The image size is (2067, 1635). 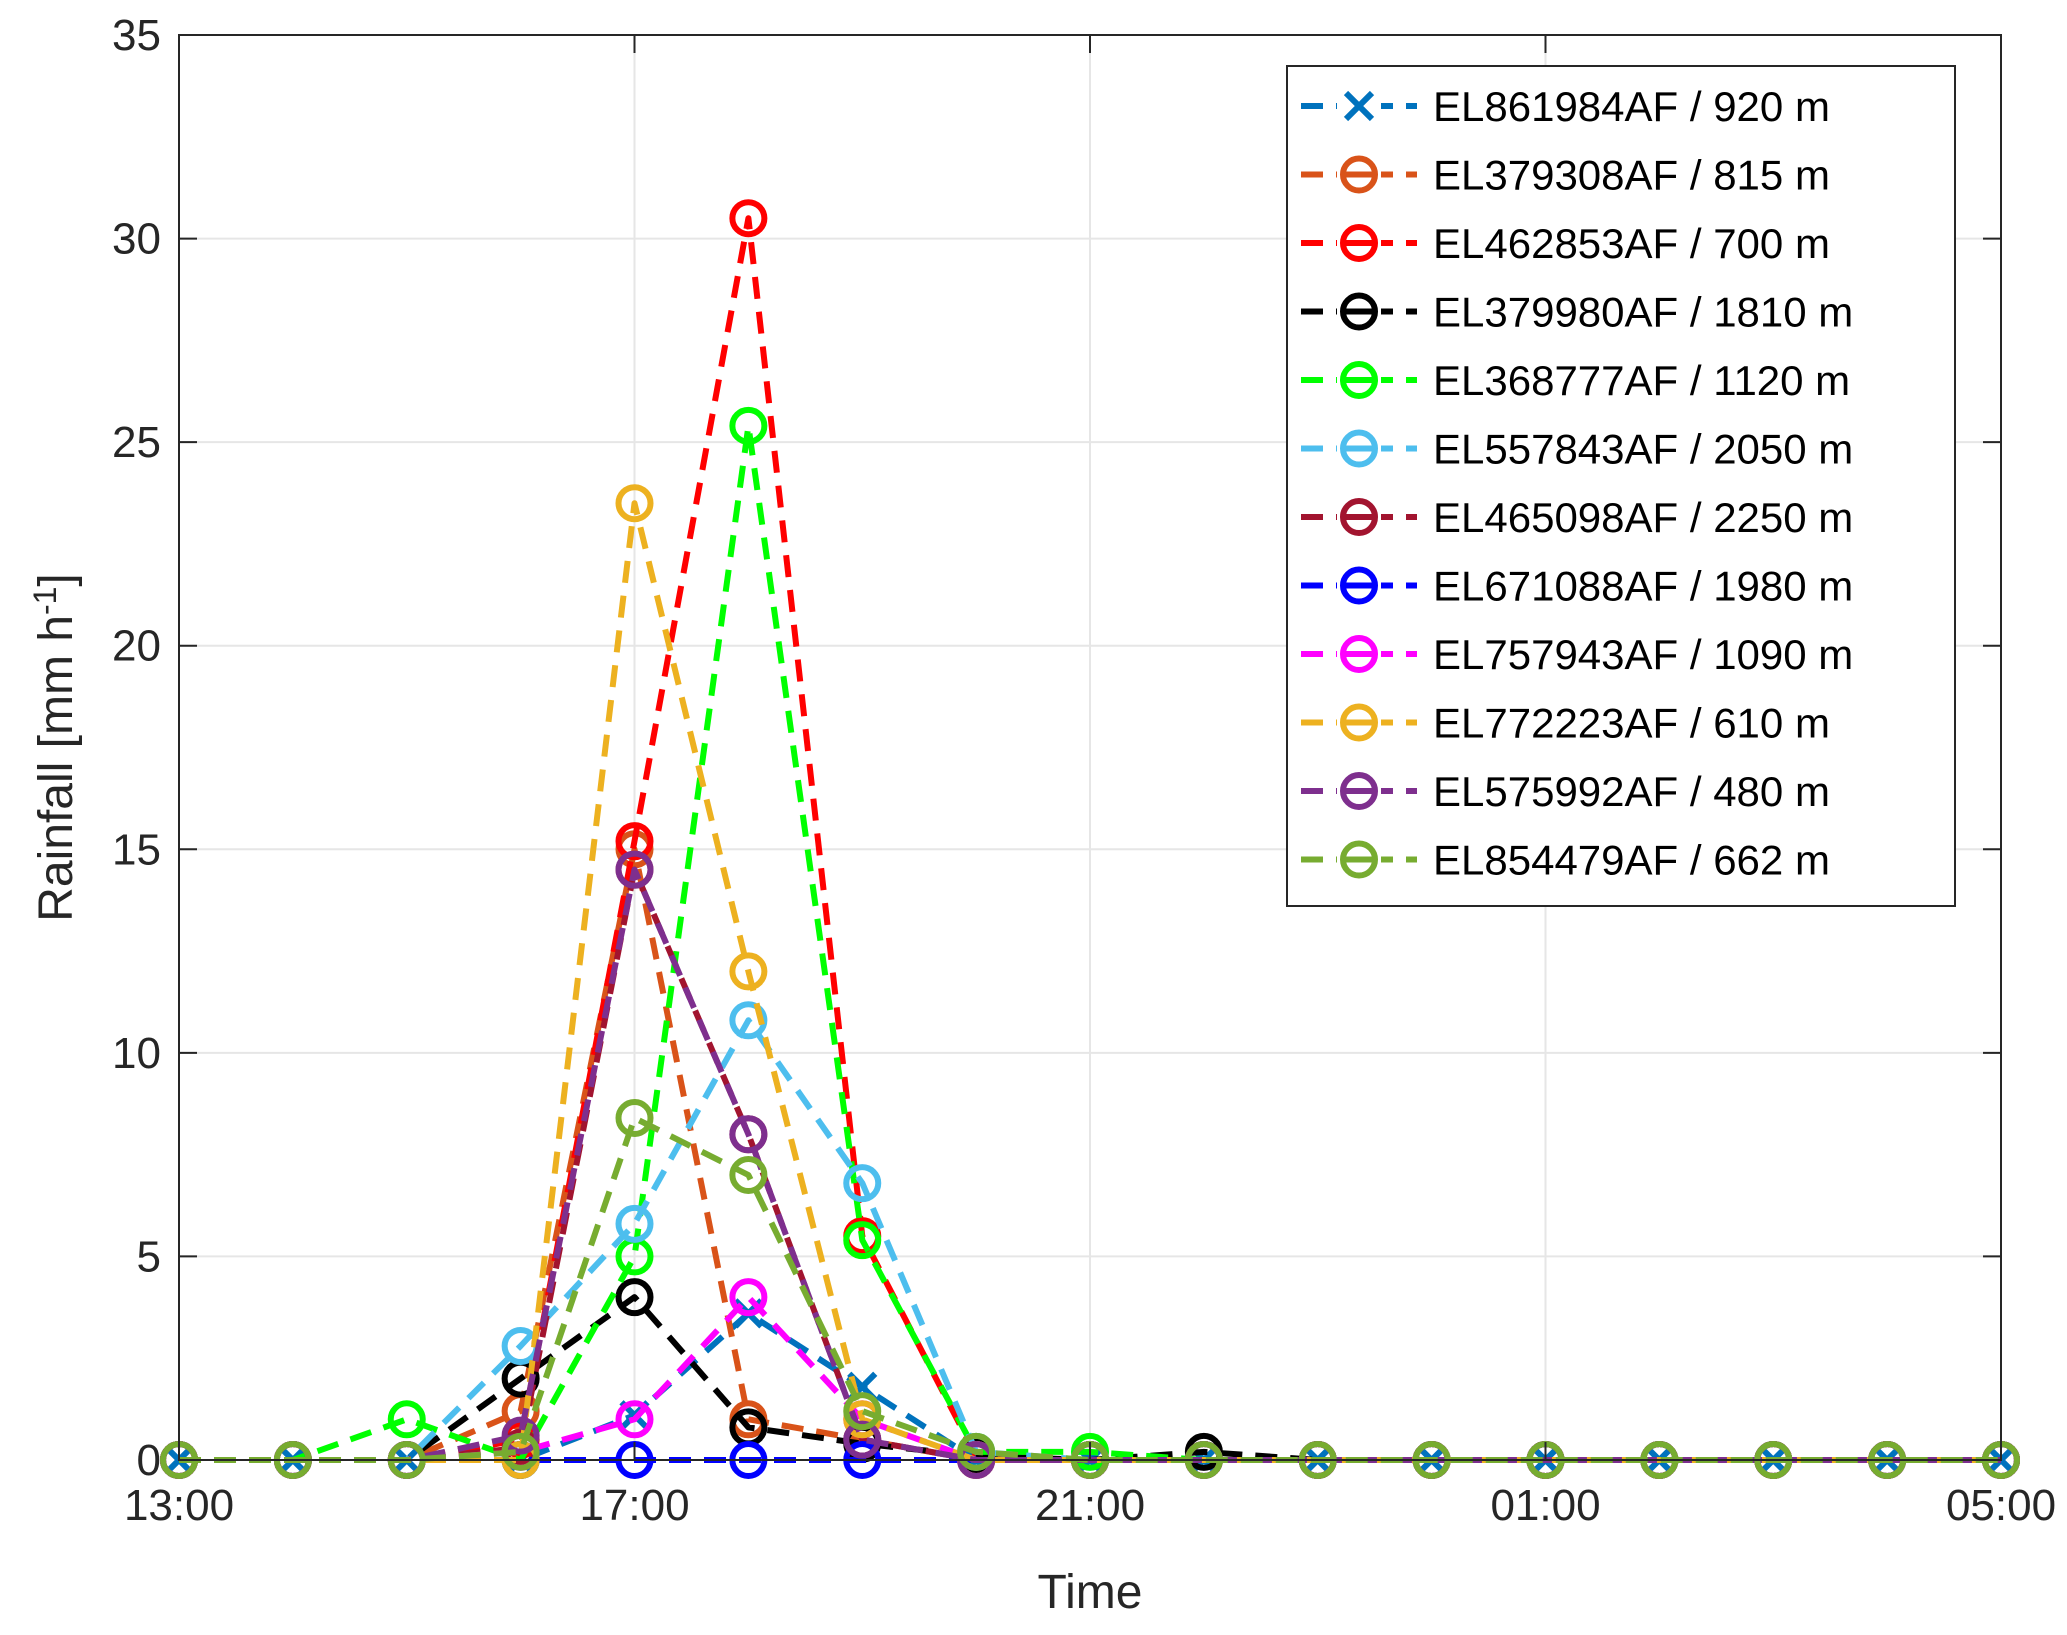 What do you see at coordinates (1545, 1505) in the screenshot?
I see `x-tick-label: 01:00` at bounding box center [1545, 1505].